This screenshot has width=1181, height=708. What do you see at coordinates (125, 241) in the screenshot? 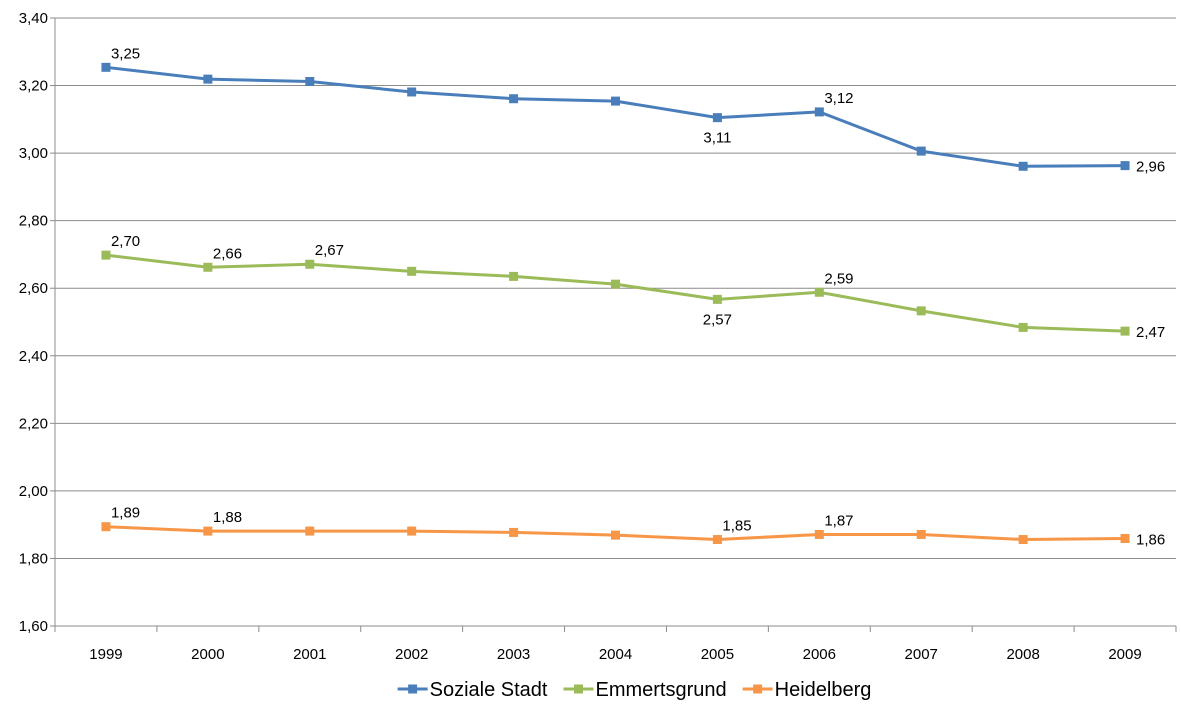
I see `data-label: 2,70` at bounding box center [125, 241].